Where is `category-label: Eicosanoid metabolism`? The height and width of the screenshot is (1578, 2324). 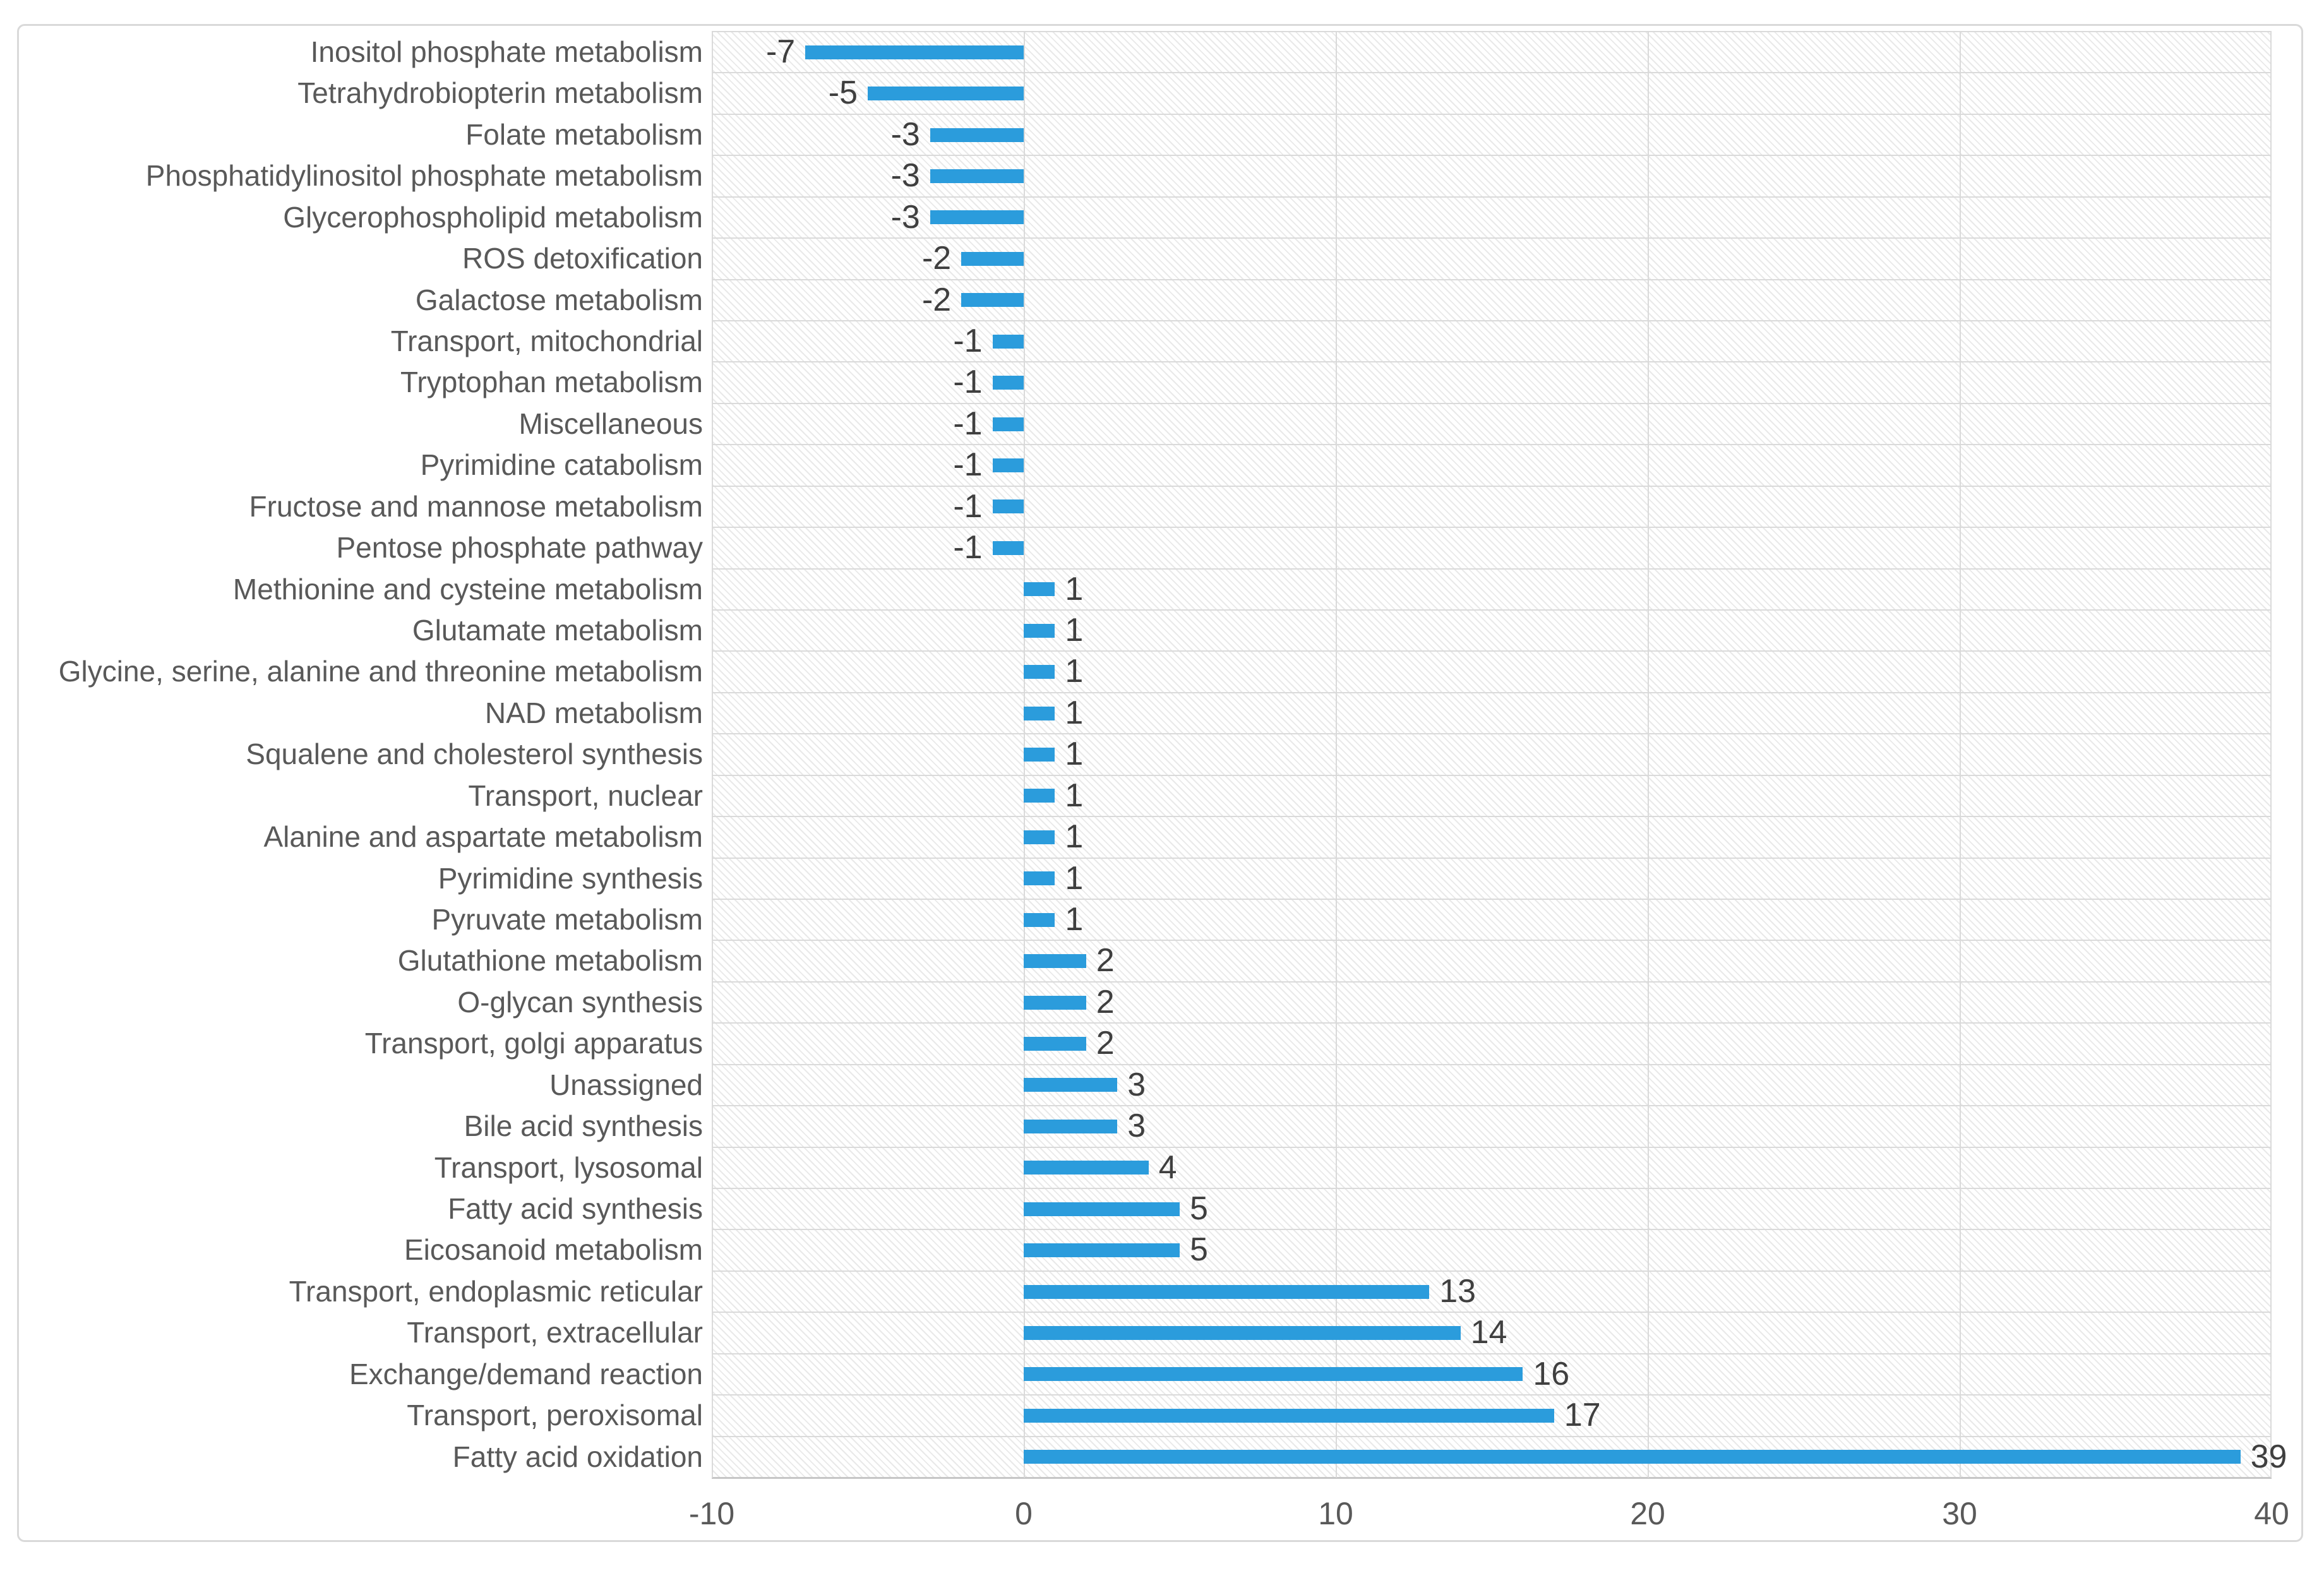
category-label: Eicosanoid metabolism is located at coordinates (553, 1250).